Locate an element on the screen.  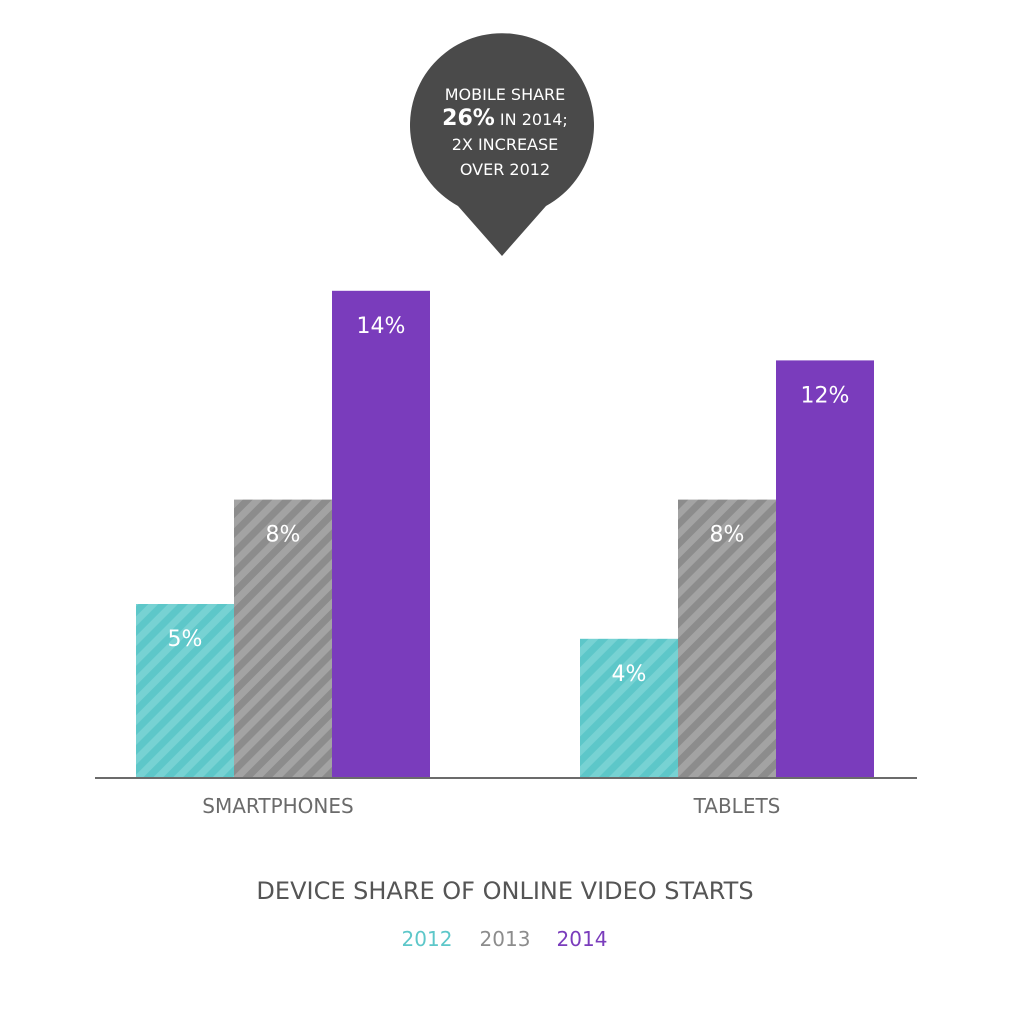
legend: 2012 2013 2014 is located at coordinates (505, 939).